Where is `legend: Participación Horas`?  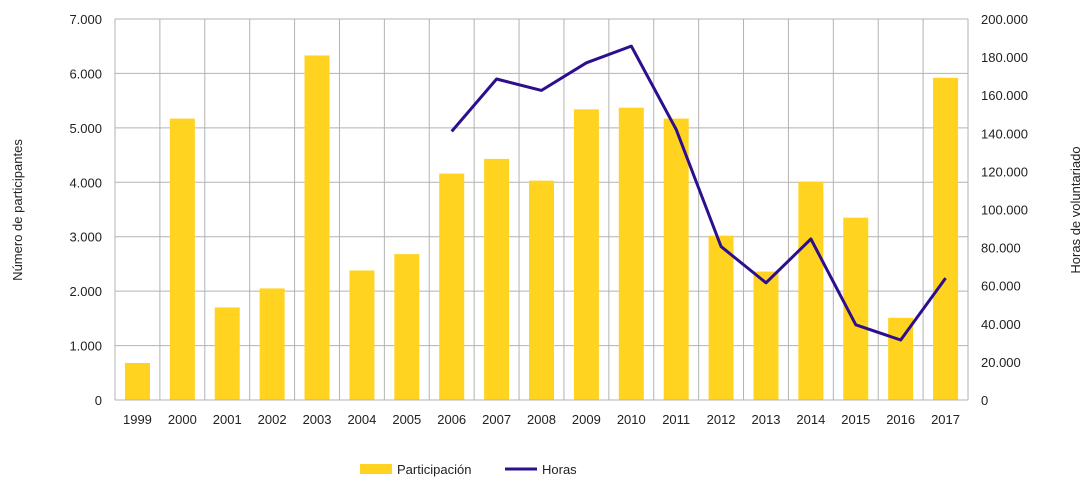
legend: Participación Horas is located at coordinates (468, 469).